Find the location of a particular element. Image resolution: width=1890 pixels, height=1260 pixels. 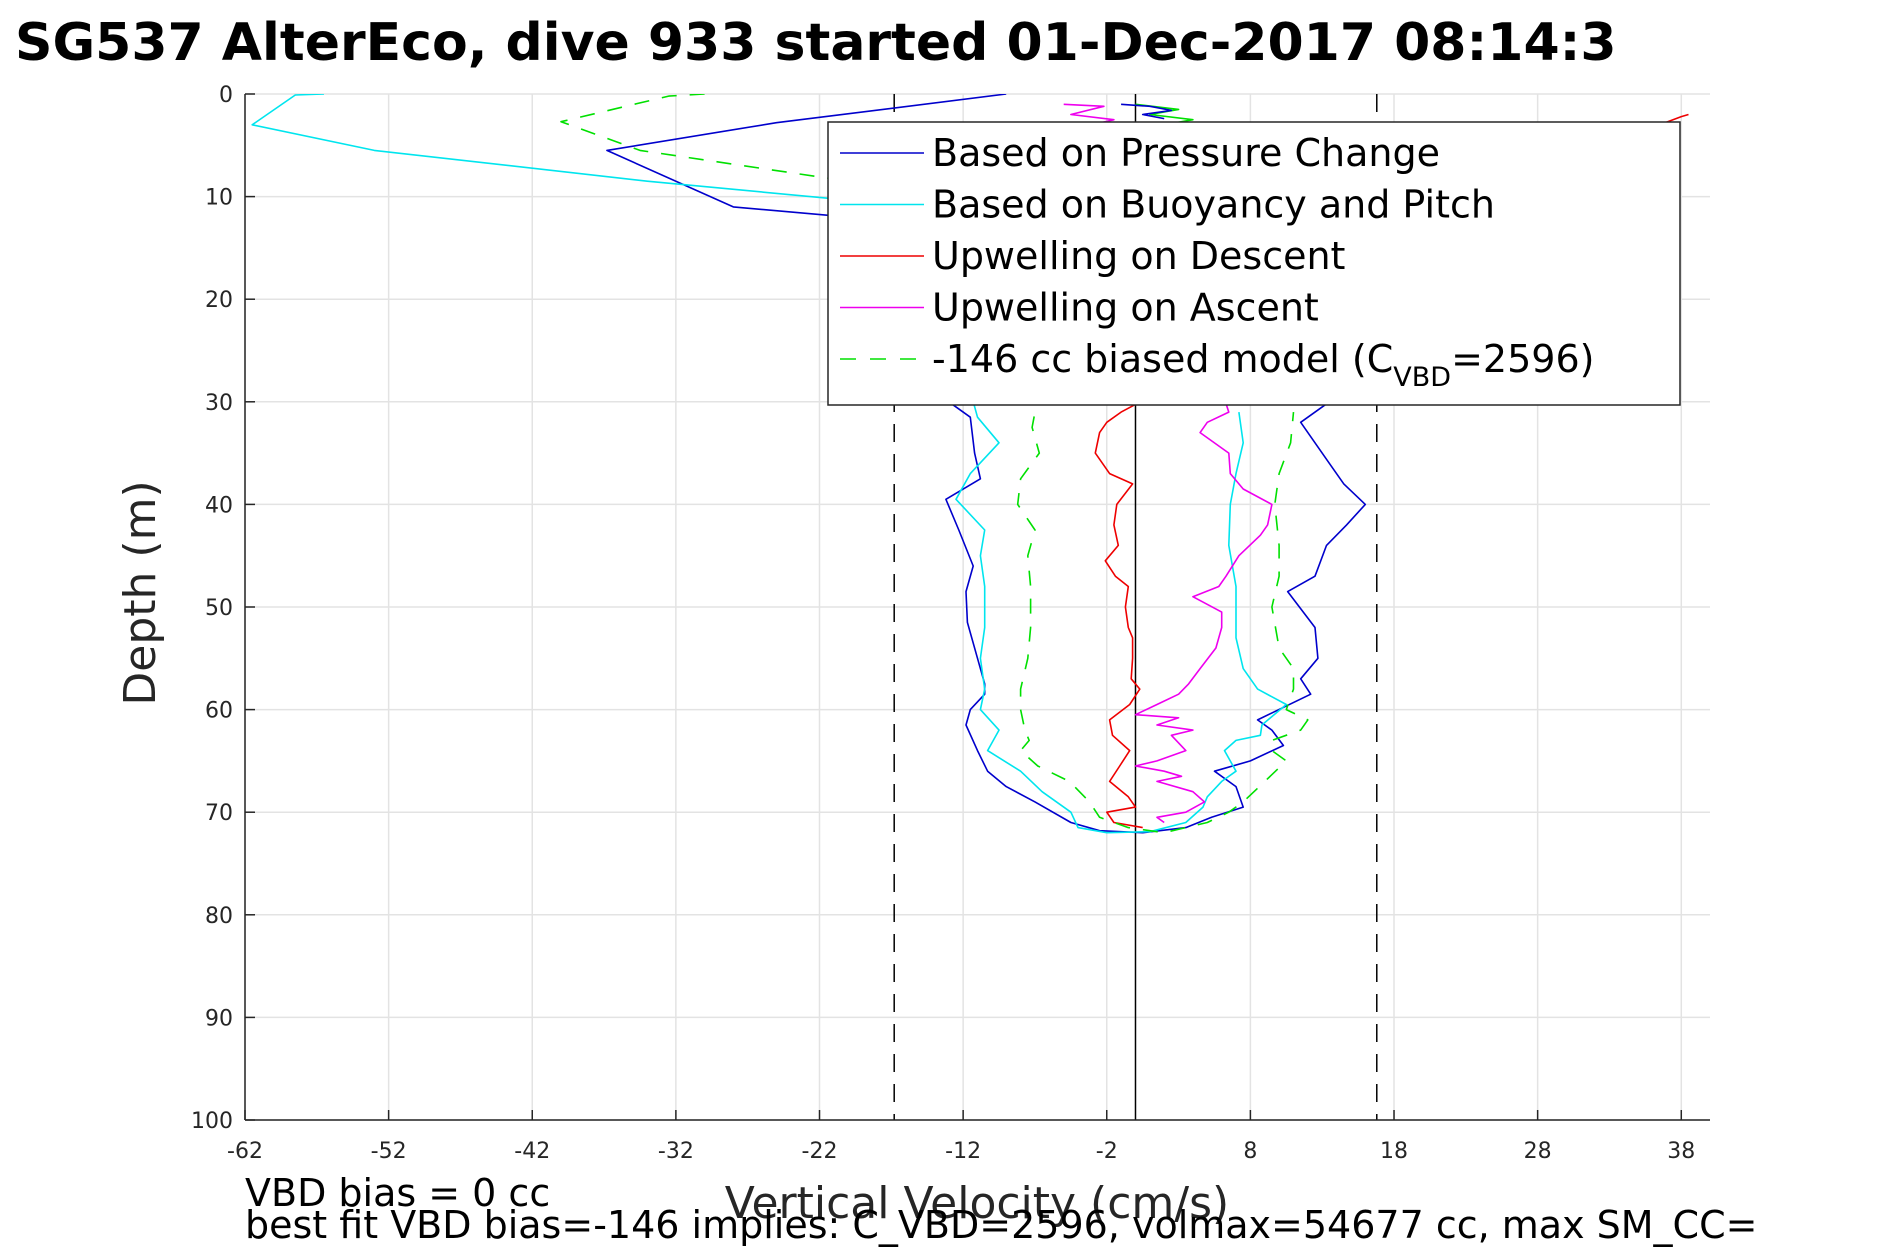

y-tick-label: 100 is located at coordinates (212, 1121).